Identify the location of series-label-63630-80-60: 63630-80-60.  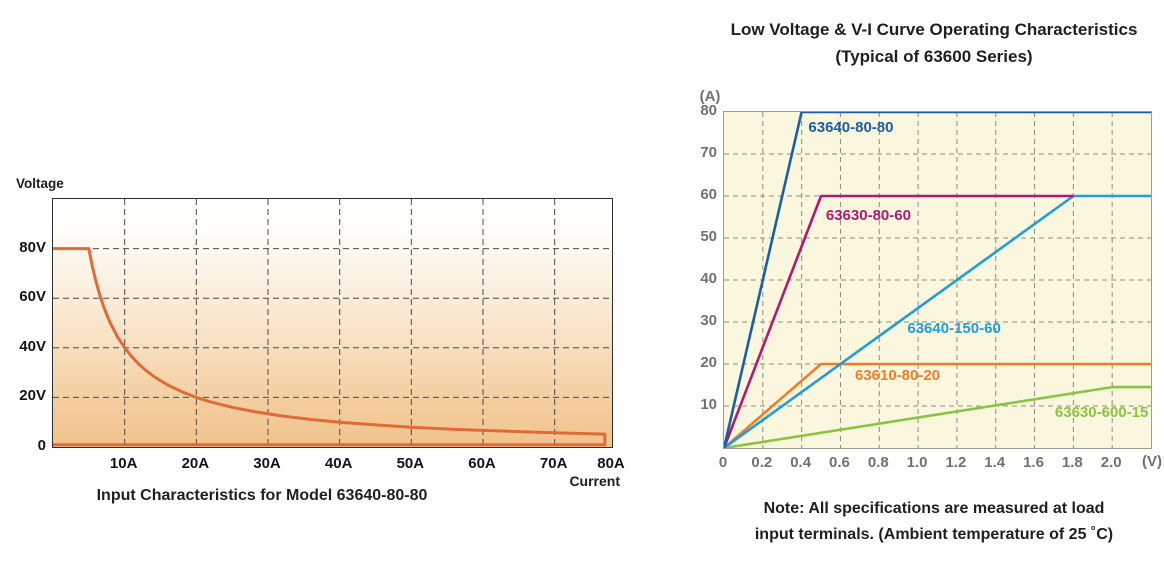
(868, 215).